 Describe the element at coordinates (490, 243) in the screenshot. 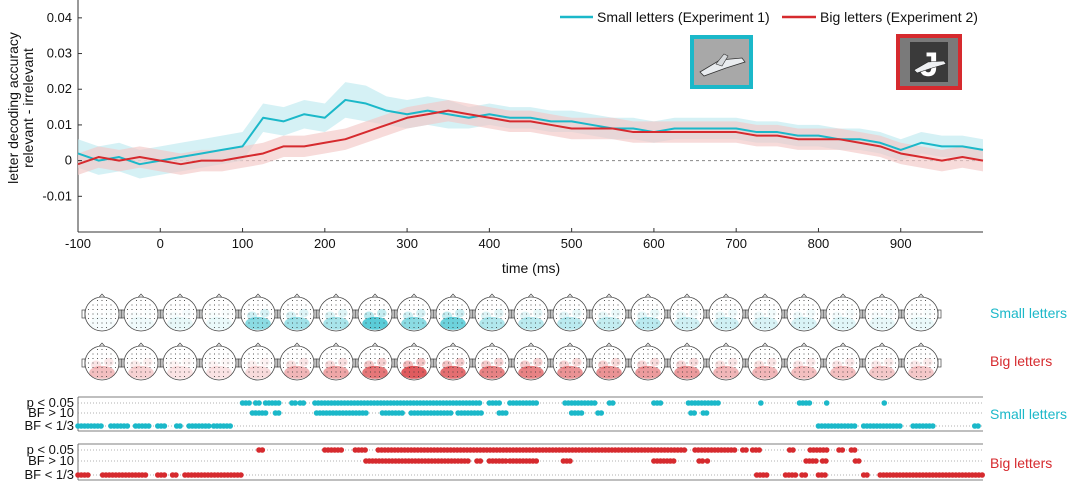

I see `x-tick-label: 400` at that location.